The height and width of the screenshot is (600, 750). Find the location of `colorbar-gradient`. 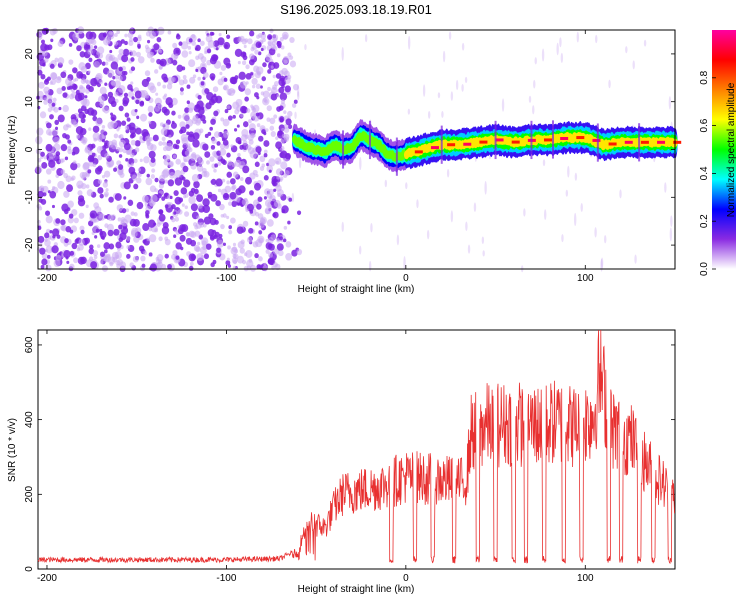

colorbar-gradient is located at coordinates (724, 149).